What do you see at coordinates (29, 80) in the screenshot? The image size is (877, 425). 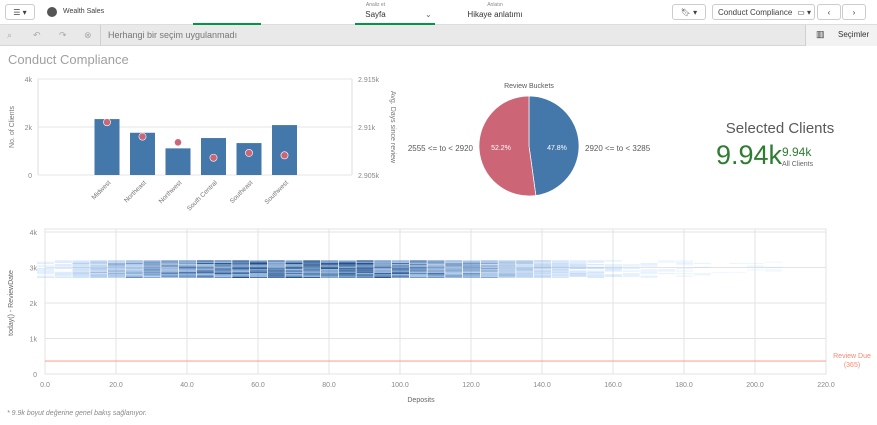 I see `y-tick-label: 4k` at bounding box center [29, 80].